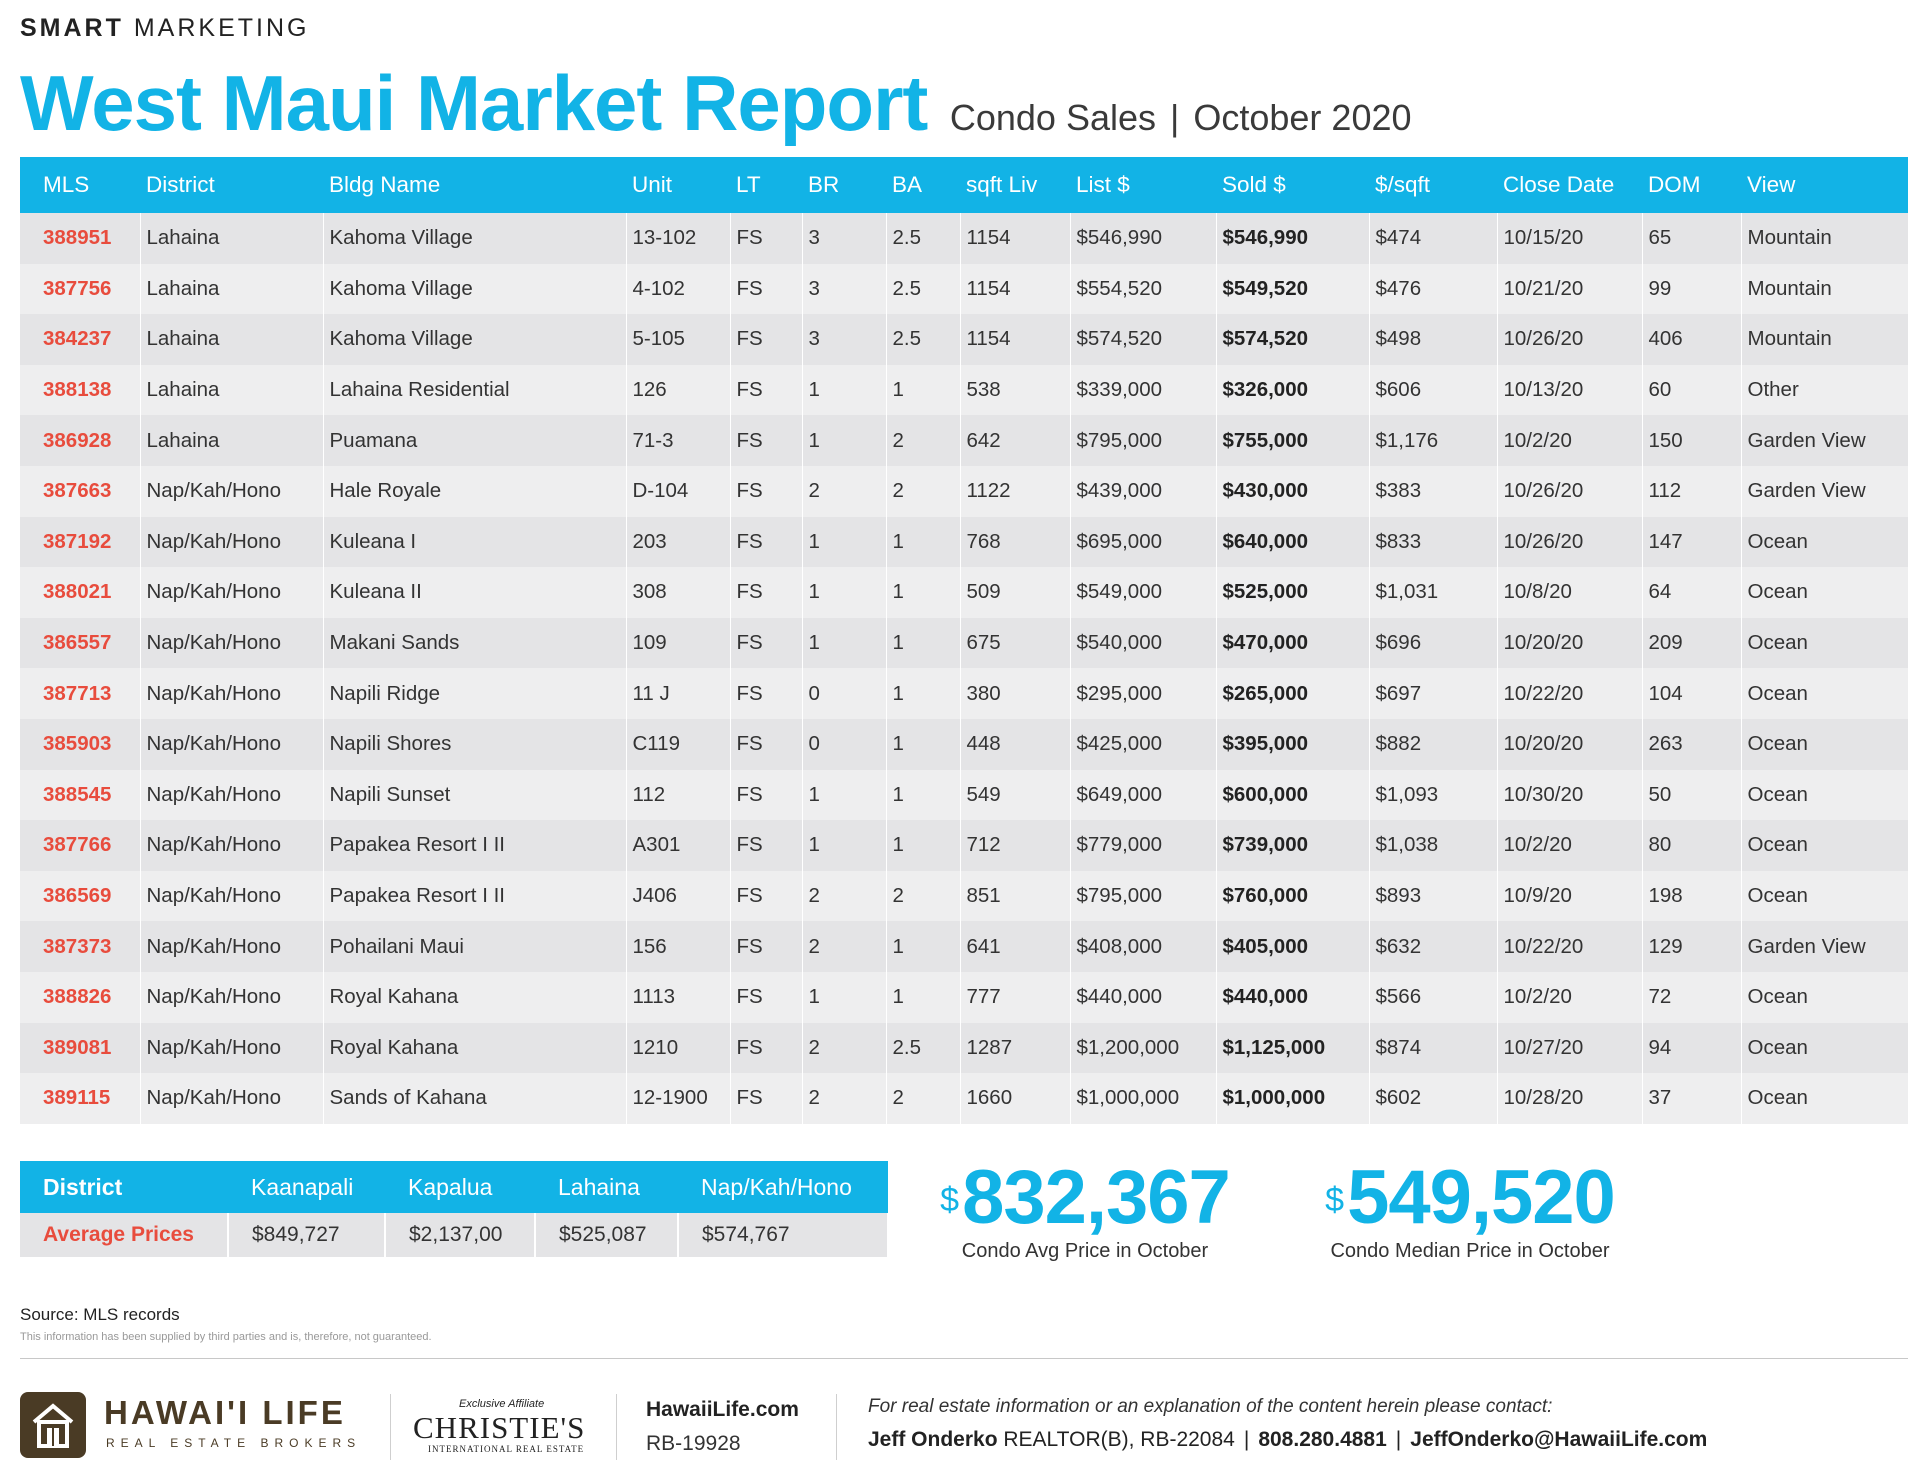 The height and width of the screenshot is (1475, 1920). What do you see at coordinates (385, 184) in the screenshot?
I see `column-header-bldg-name: Bldg Name` at bounding box center [385, 184].